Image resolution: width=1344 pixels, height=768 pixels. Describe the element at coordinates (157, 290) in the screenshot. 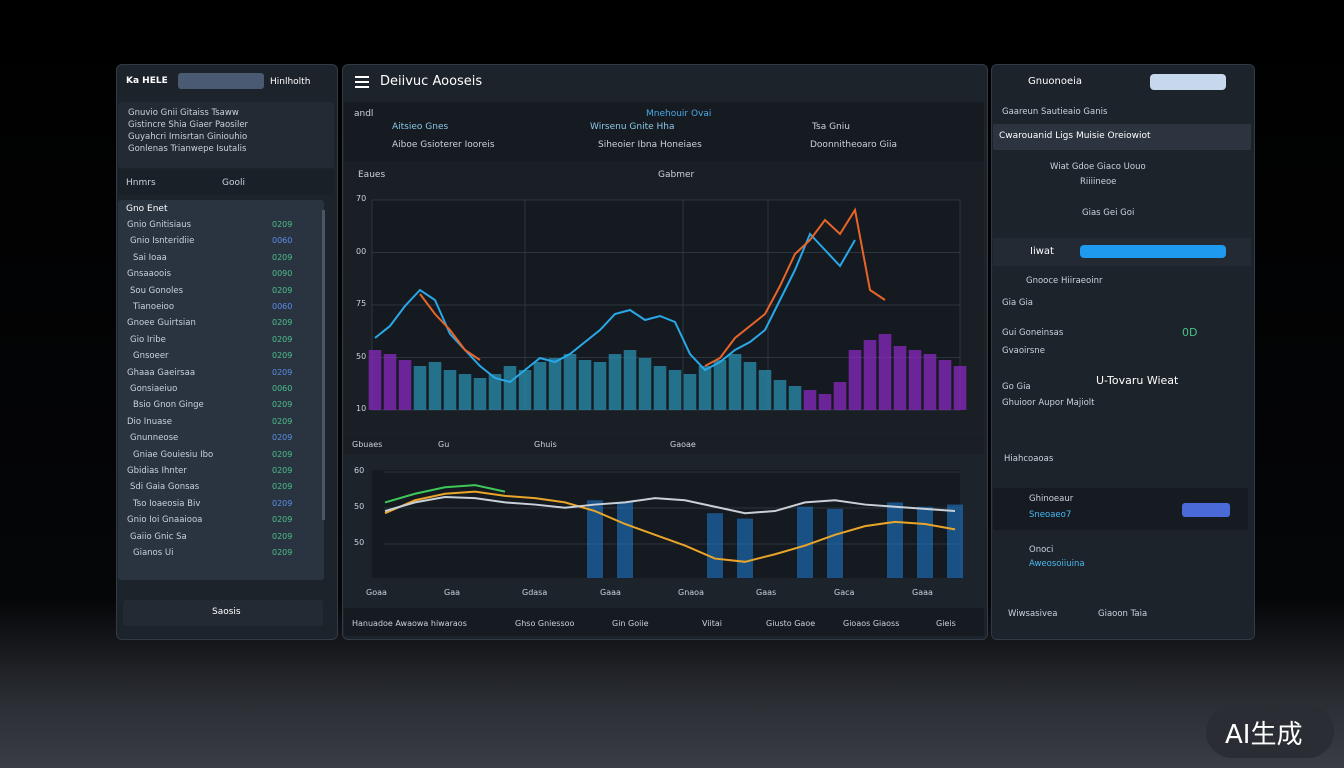

I see `list-item: Sou Gonoles` at that location.